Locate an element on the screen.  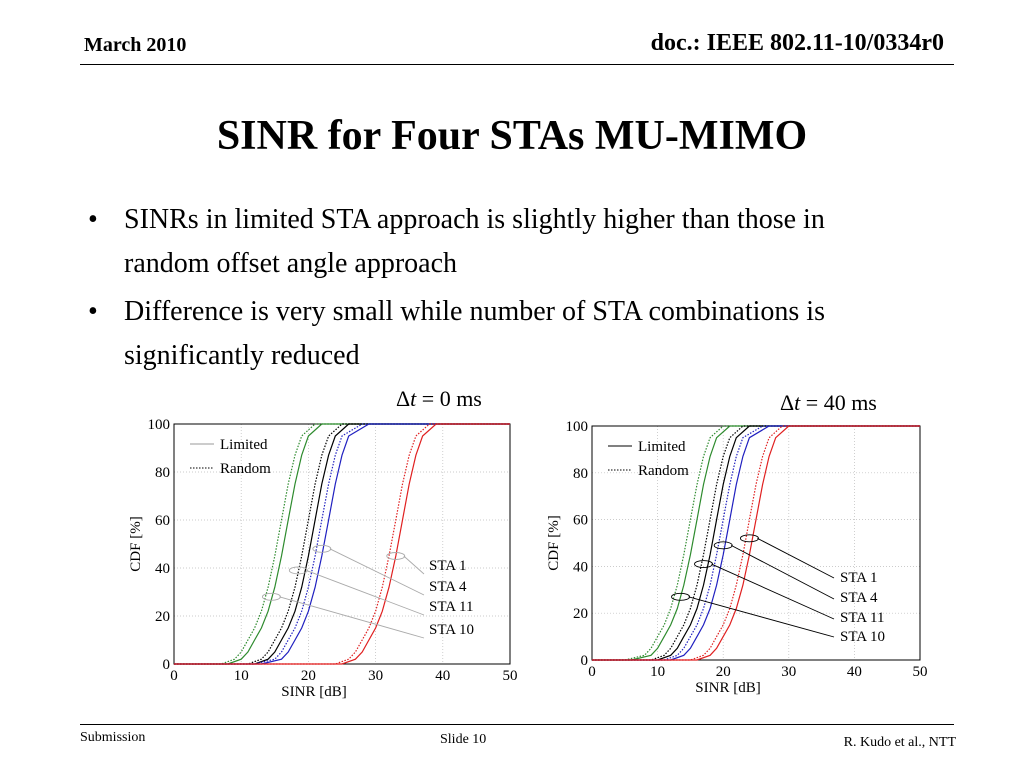
footer-slide-number: Slide 10 is located at coordinates (463, 739).